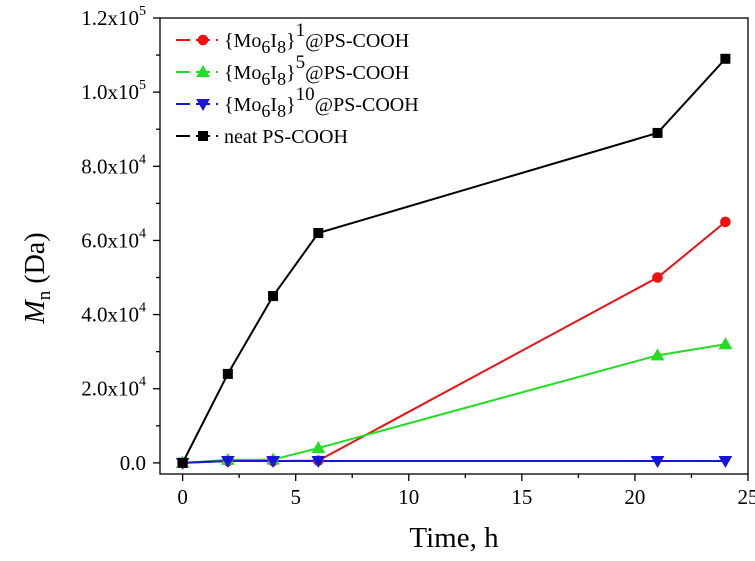 The height and width of the screenshot is (561, 755). I want to click on x-tick-label: 15, so click(521, 497).